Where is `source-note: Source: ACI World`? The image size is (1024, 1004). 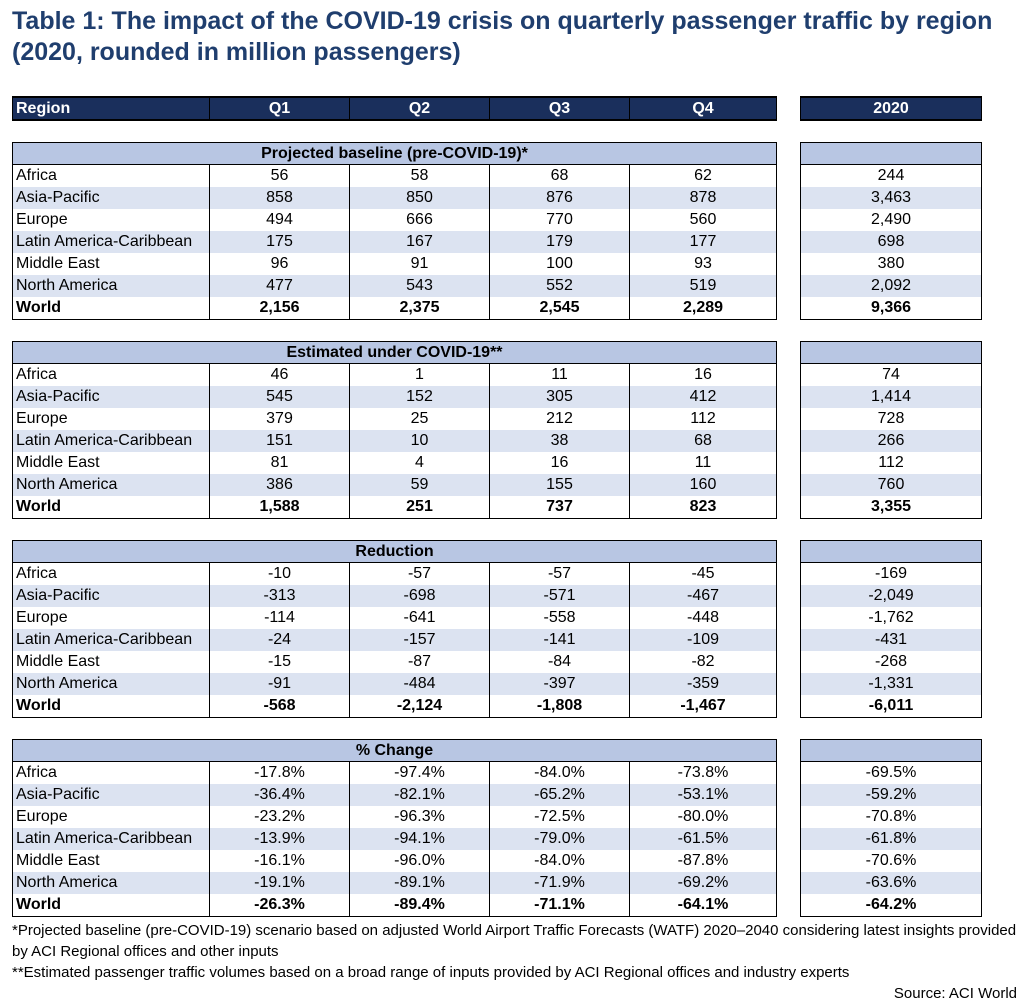 source-note: Source: ACI World is located at coordinates (955, 993).